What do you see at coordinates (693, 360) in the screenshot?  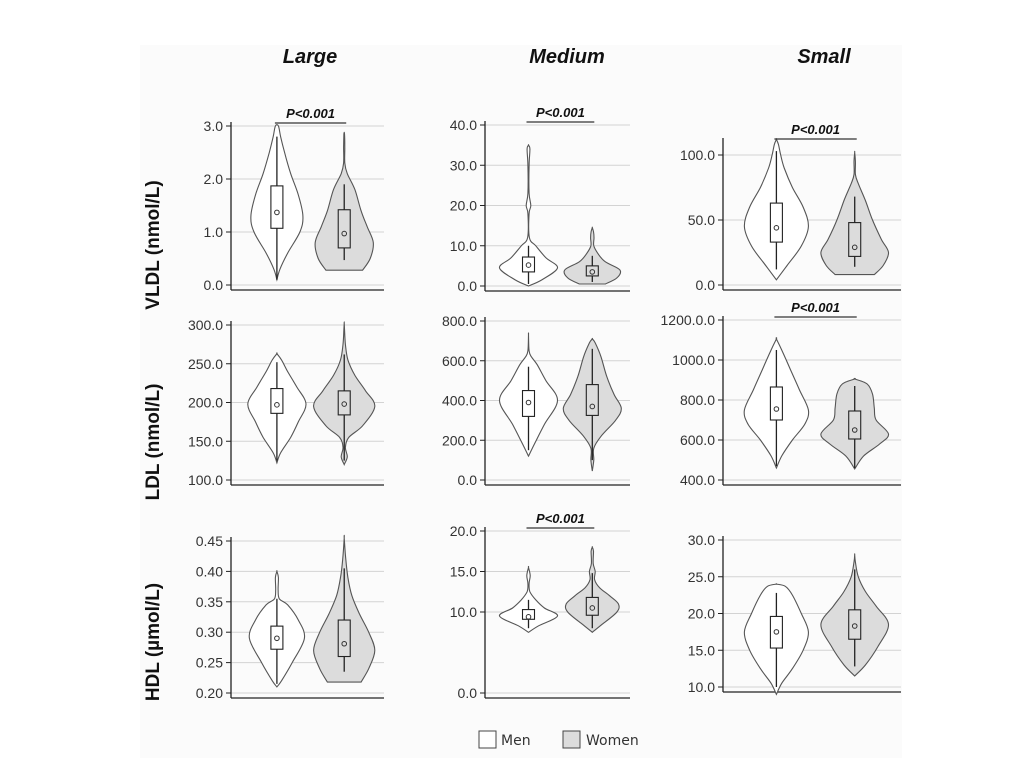 I see `y-tick-label: 1000.0` at bounding box center [693, 360].